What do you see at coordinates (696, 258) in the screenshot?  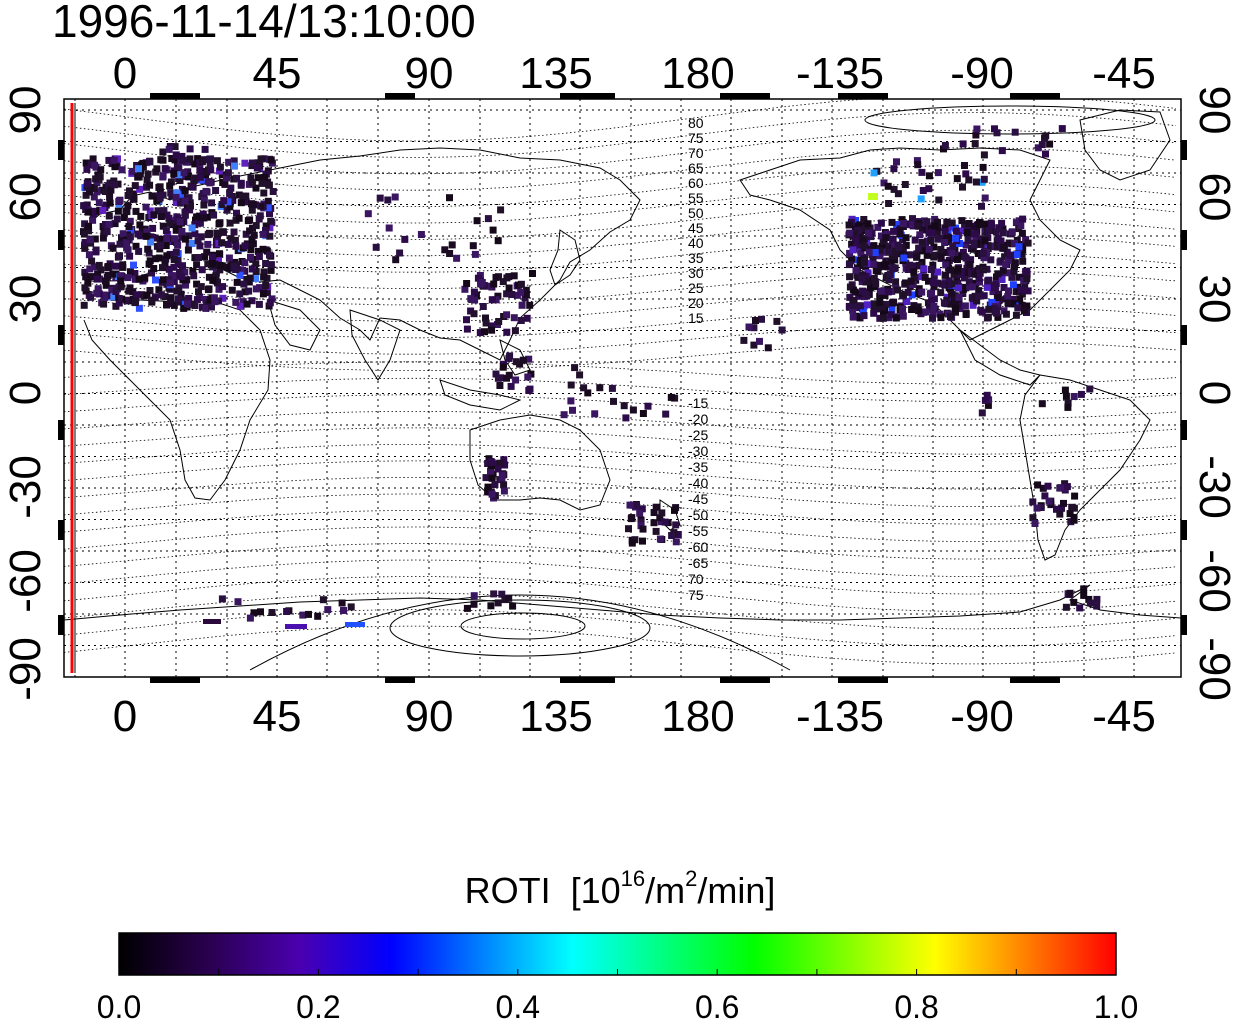 I see `contour-label: 35` at bounding box center [696, 258].